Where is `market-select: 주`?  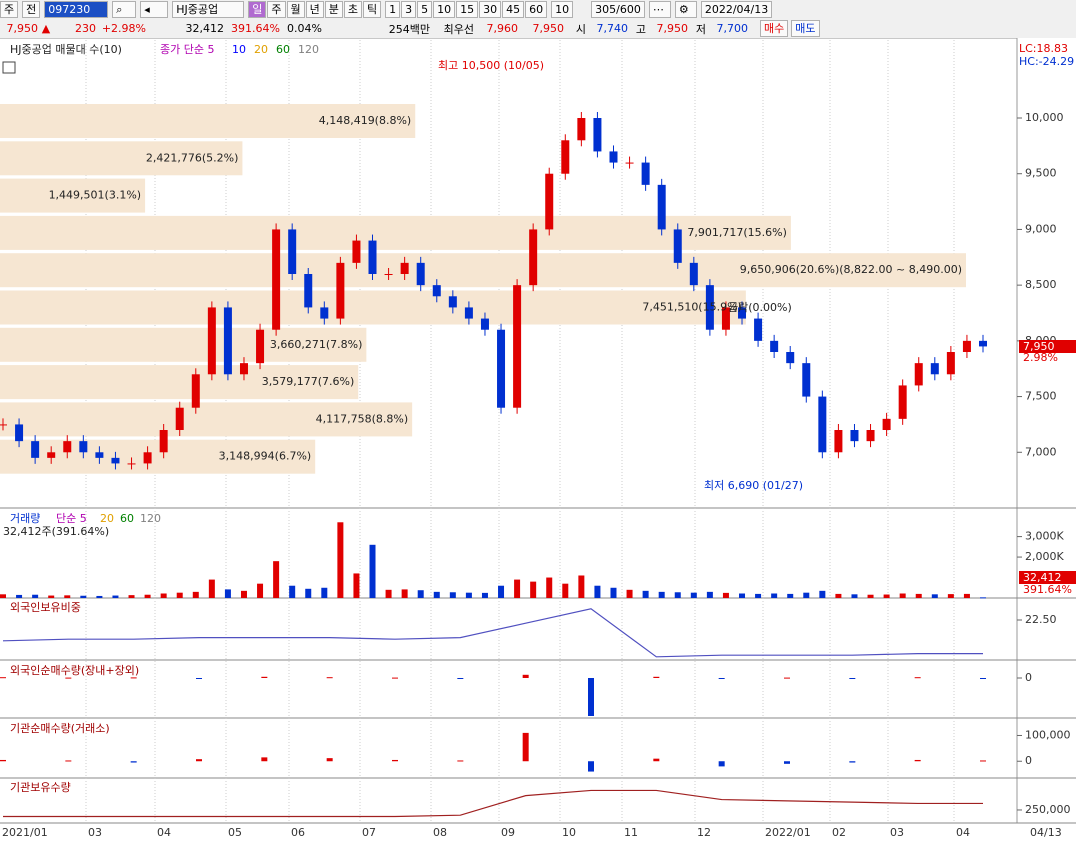 market-select: 주 is located at coordinates (9, 9).